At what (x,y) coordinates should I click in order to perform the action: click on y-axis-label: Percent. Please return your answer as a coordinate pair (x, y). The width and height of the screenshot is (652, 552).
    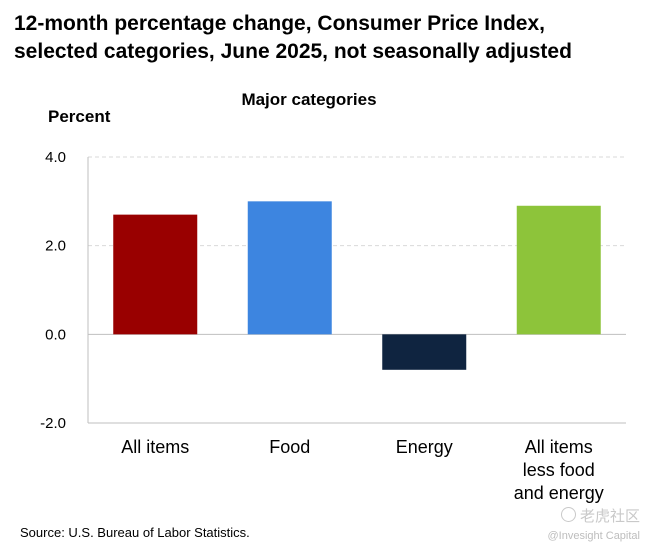
    Looking at the image, I should click on (79, 116).